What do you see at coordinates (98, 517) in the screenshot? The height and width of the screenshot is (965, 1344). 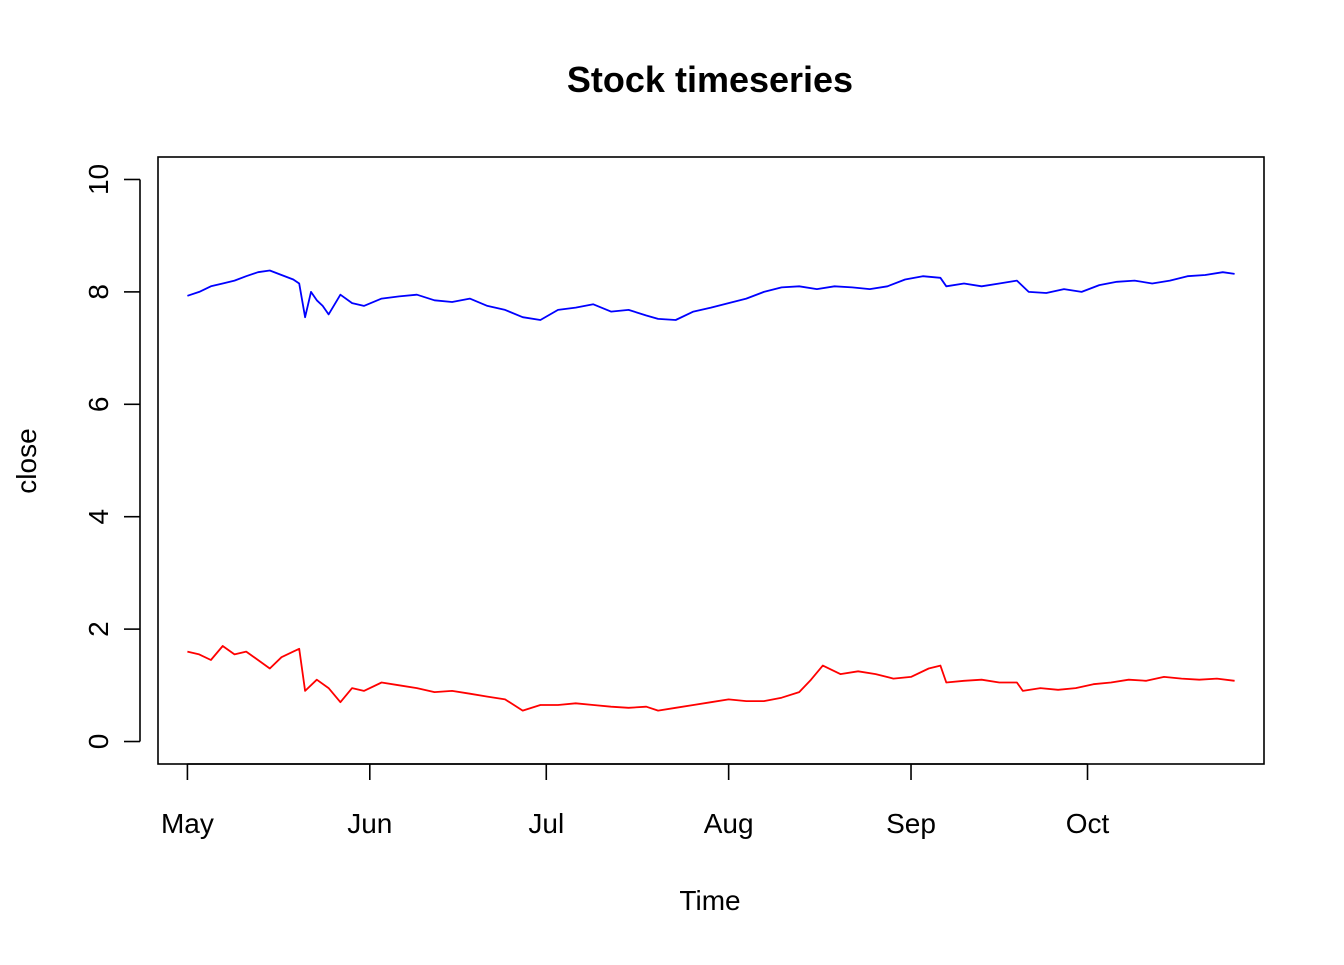 I see `y-tick-label: 4` at bounding box center [98, 517].